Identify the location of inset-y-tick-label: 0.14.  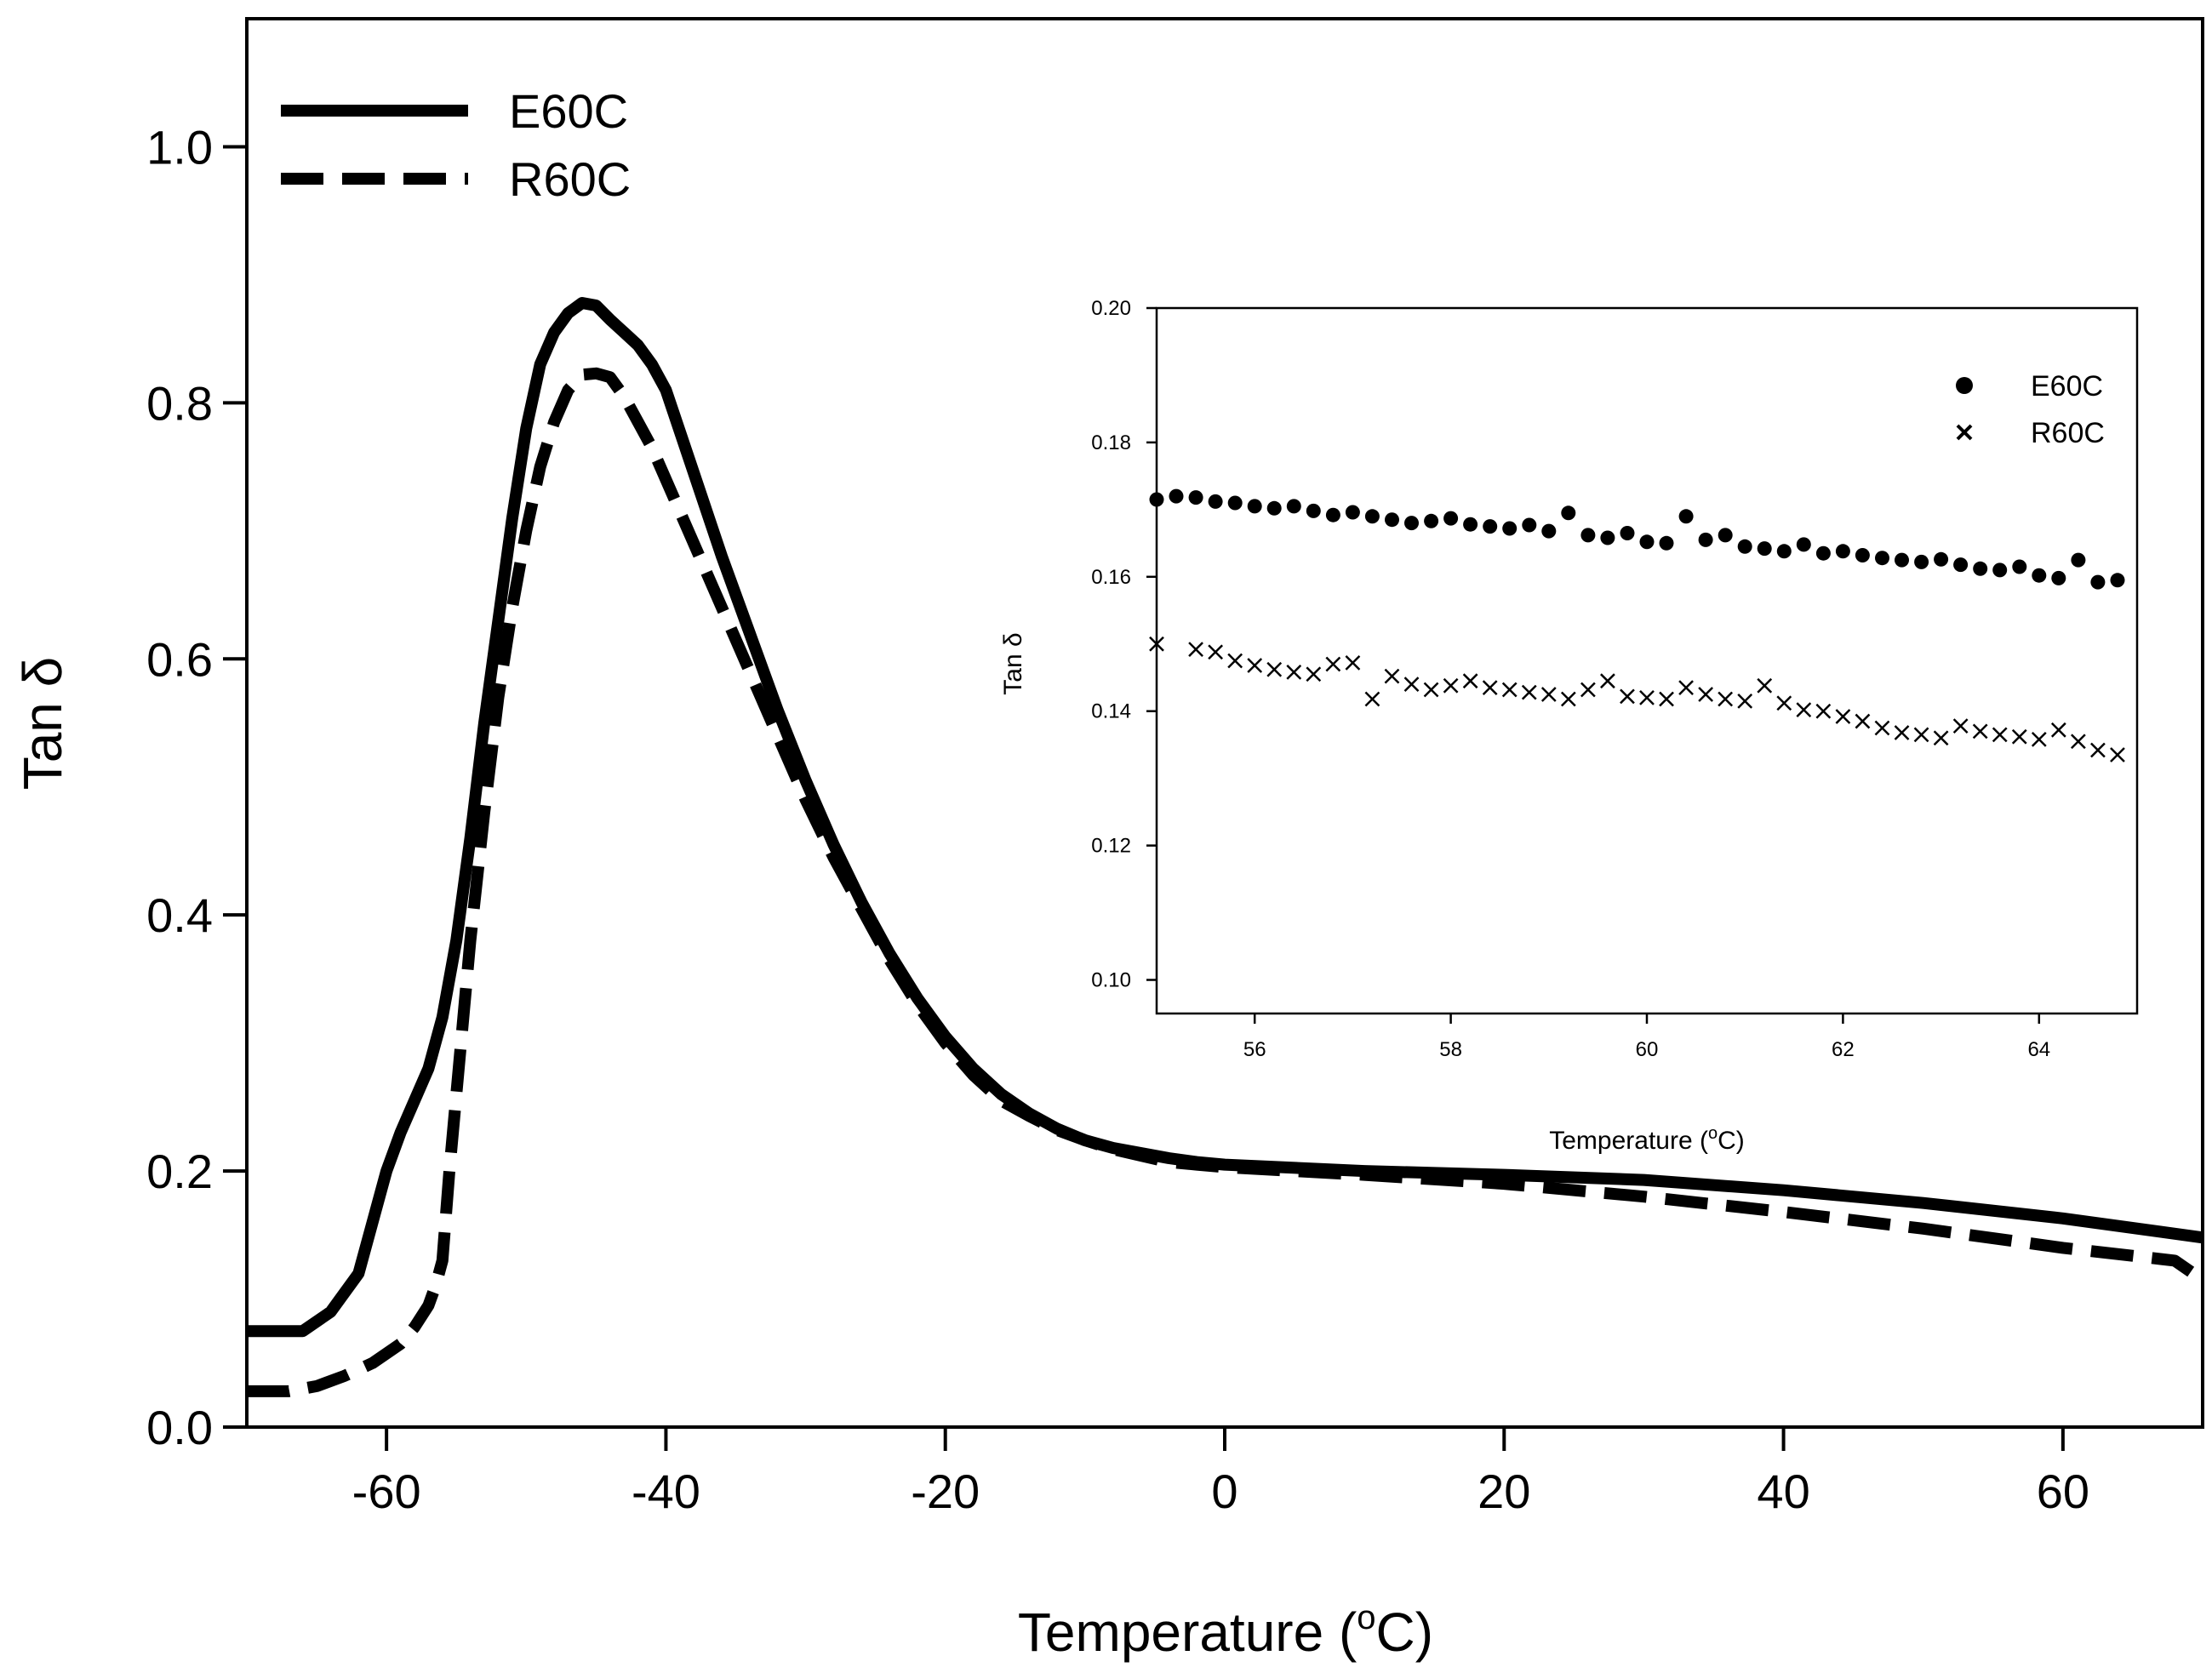
(1111, 711).